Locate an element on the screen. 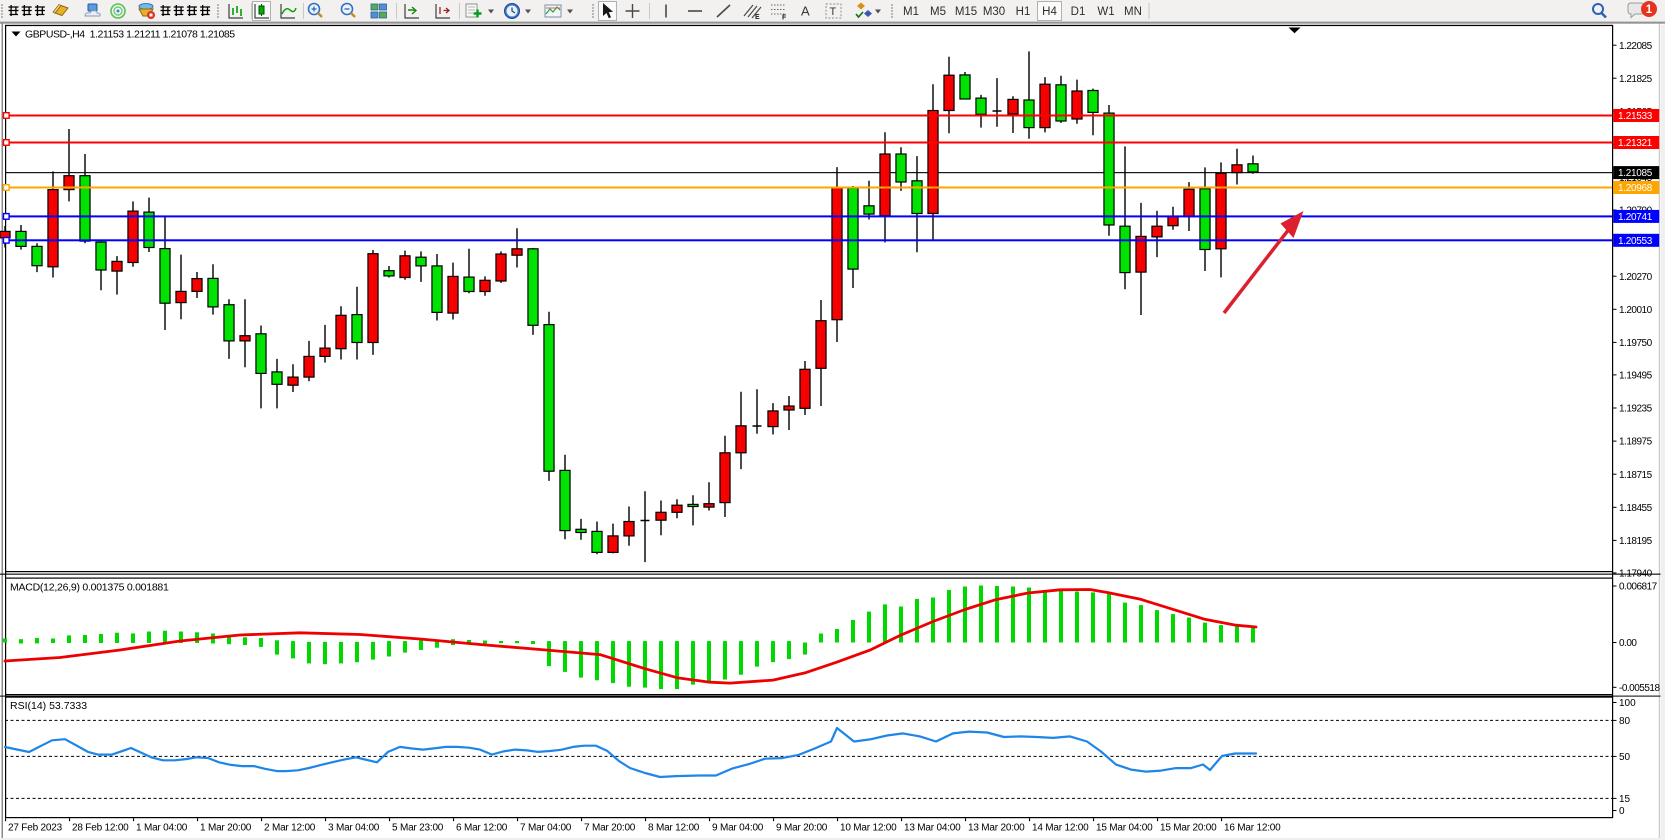 The height and width of the screenshot is (840, 1665). svg-text: 0.006817 is located at coordinates (1638, 587).